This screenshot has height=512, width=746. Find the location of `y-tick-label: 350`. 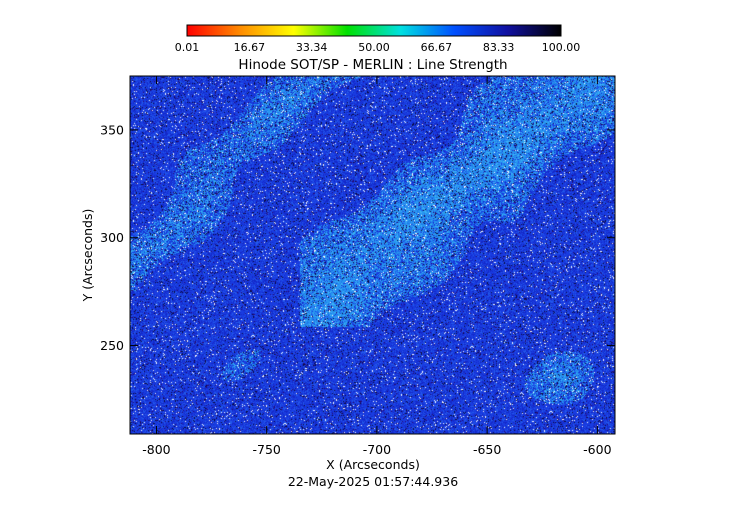

y-tick-label: 350 is located at coordinates (112, 129).